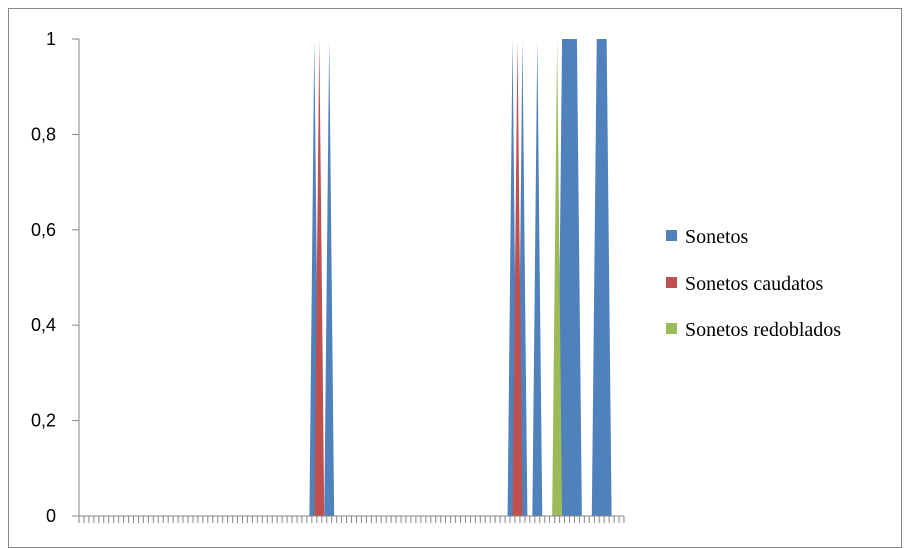 The image size is (911, 548). I want to click on legend-item-sonetos-redoblados: Sonetos redoblados, so click(753, 330).